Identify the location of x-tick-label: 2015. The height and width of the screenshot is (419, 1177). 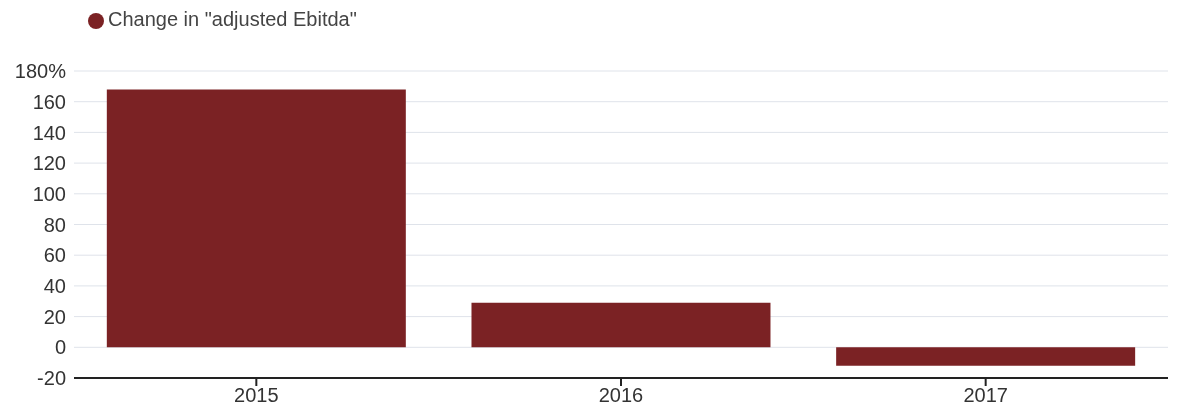
(256, 395).